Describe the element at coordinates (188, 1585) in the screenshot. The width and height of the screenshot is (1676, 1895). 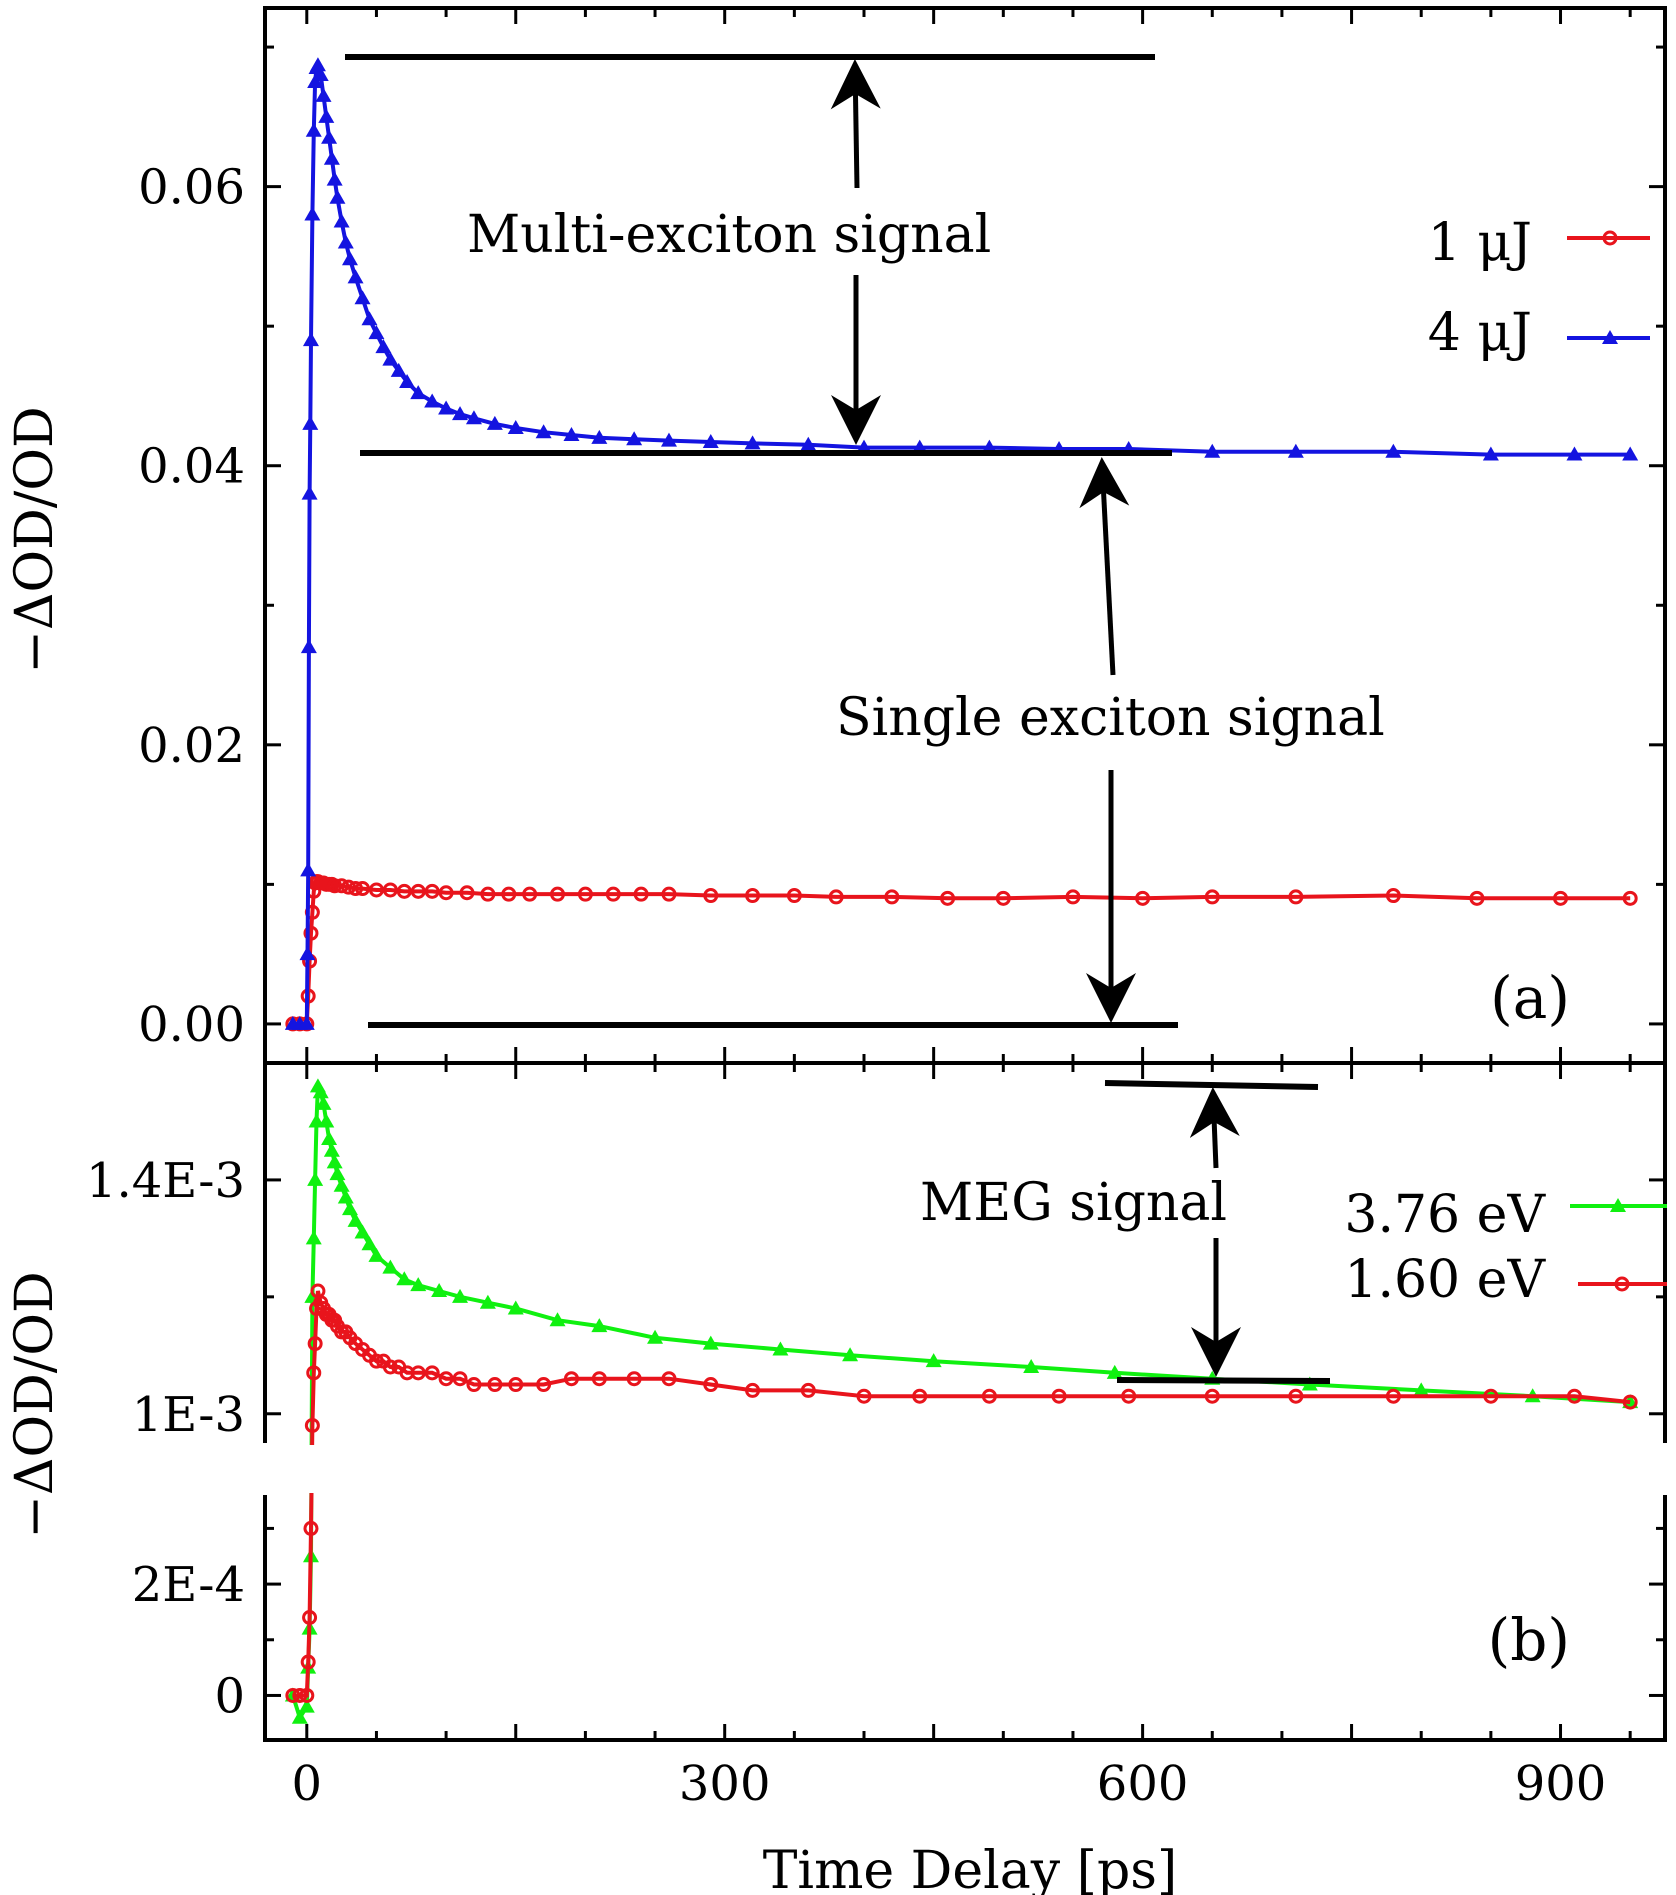
I see `y-tick-label-b: 2E-4` at that location.